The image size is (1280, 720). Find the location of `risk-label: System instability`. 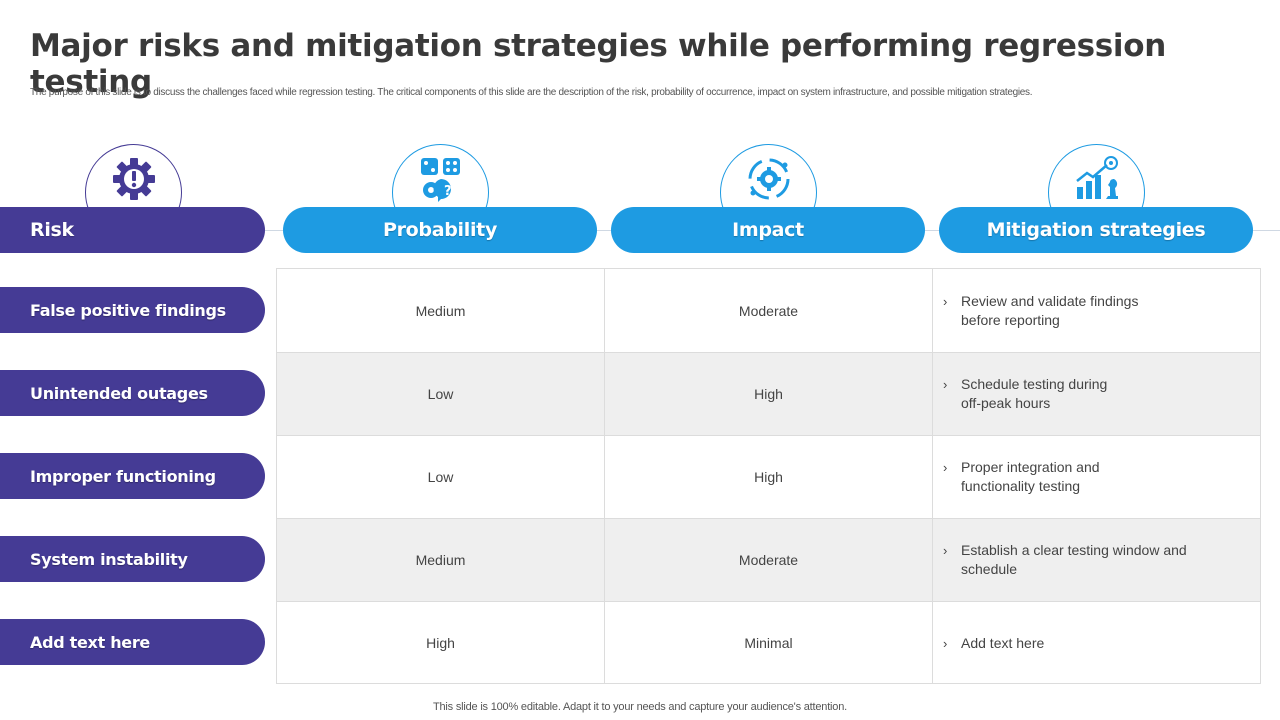

risk-label: System instability is located at coordinates (132, 559).